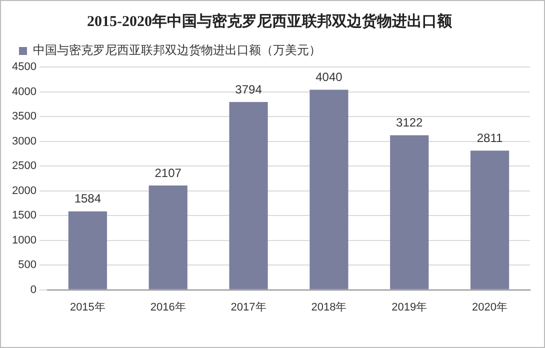  What do you see at coordinates (248, 307) in the screenshot?
I see `x-tick-label: 2017年` at bounding box center [248, 307].